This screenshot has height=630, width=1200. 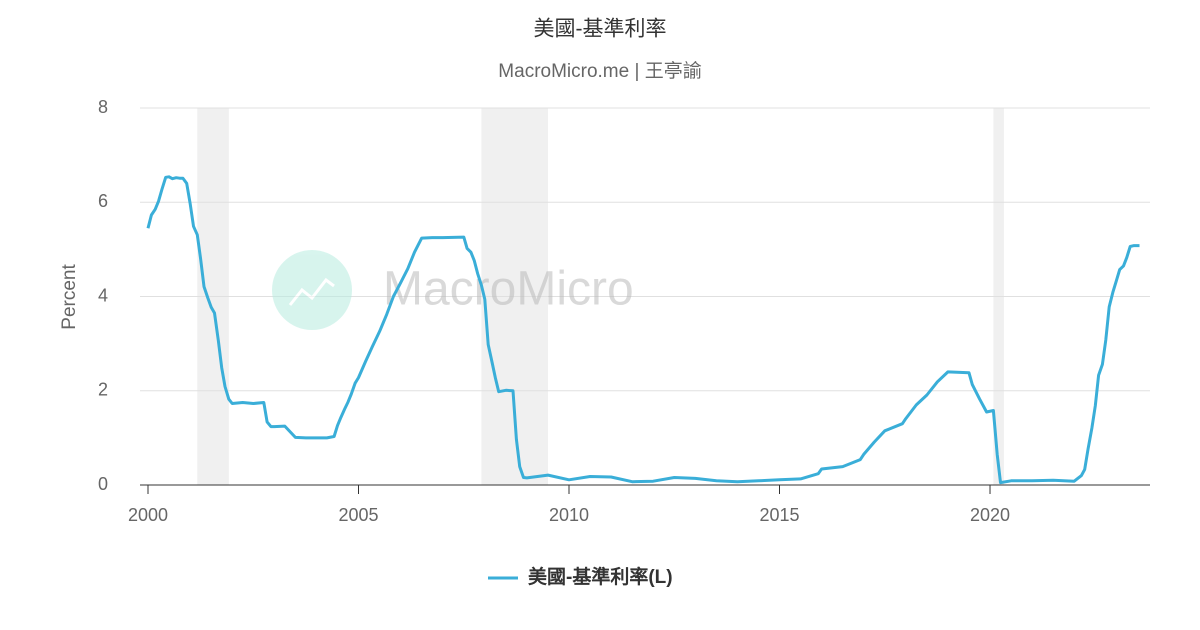 I want to click on watermark-text: MacroMicro, so click(x=508, y=289).